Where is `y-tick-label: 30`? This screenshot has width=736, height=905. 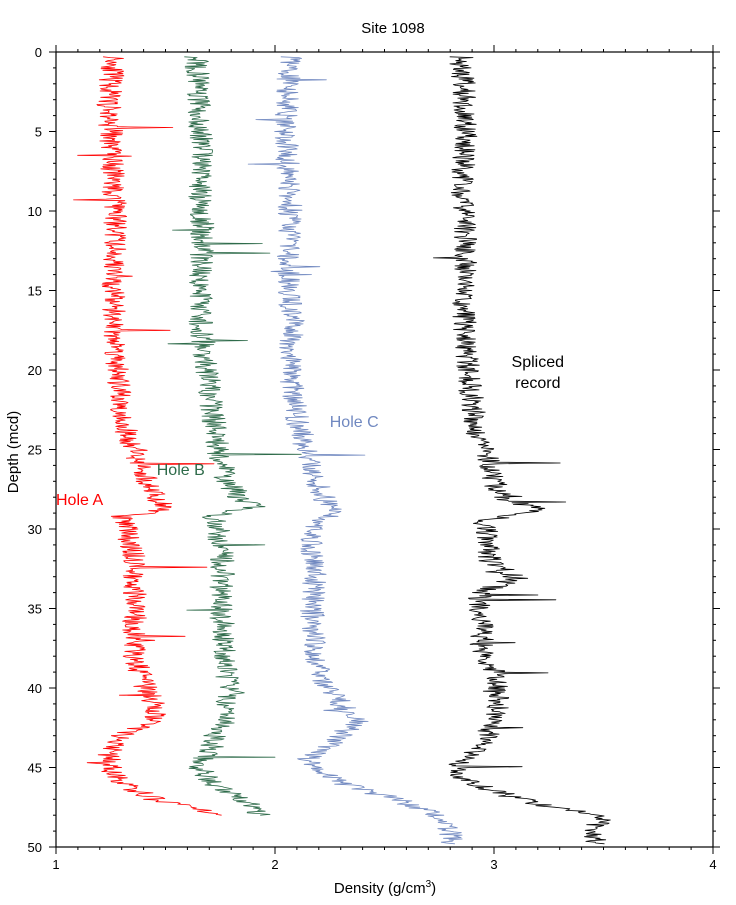 y-tick-label: 30 is located at coordinates (35, 529).